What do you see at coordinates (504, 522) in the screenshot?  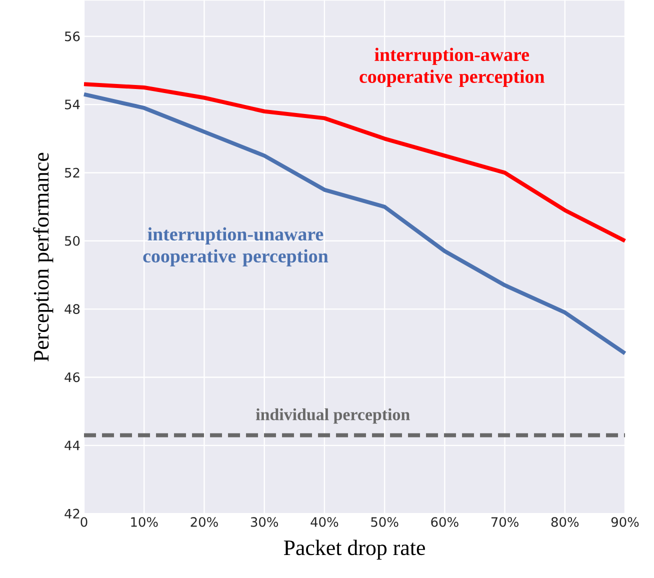 I see `x-tick-label: 70%` at bounding box center [504, 522].